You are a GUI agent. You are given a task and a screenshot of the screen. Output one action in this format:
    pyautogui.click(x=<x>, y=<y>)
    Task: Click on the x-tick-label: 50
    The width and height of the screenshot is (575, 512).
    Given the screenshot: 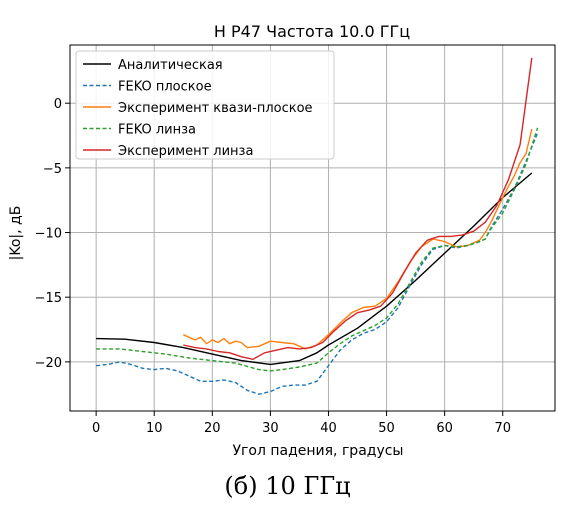 What is the action you would take?
    pyautogui.click(x=386, y=428)
    